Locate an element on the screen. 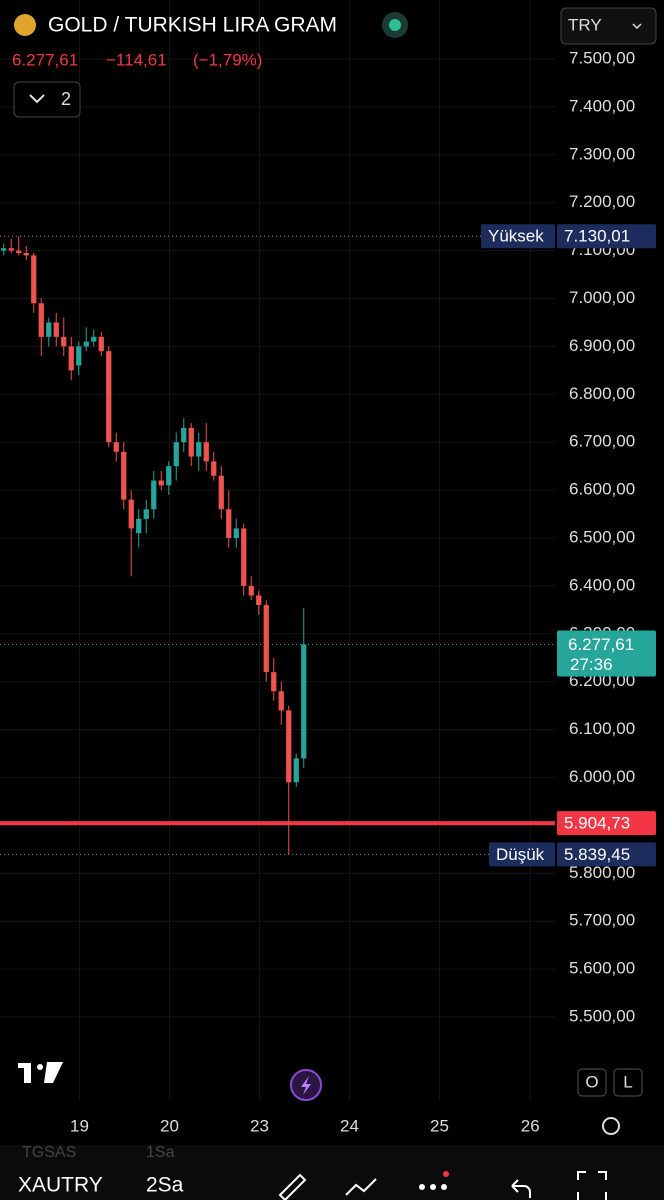  high-name: Yüksek is located at coordinates (516, 236).